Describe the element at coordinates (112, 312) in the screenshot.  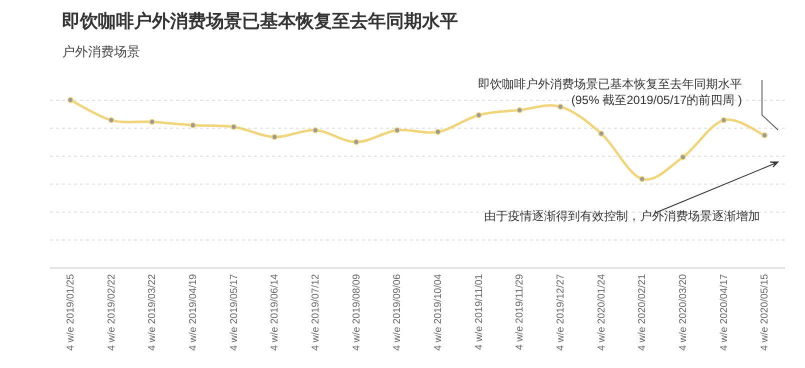
I see `x-tick-label: 4 w/e 2019/02/22` at that location.